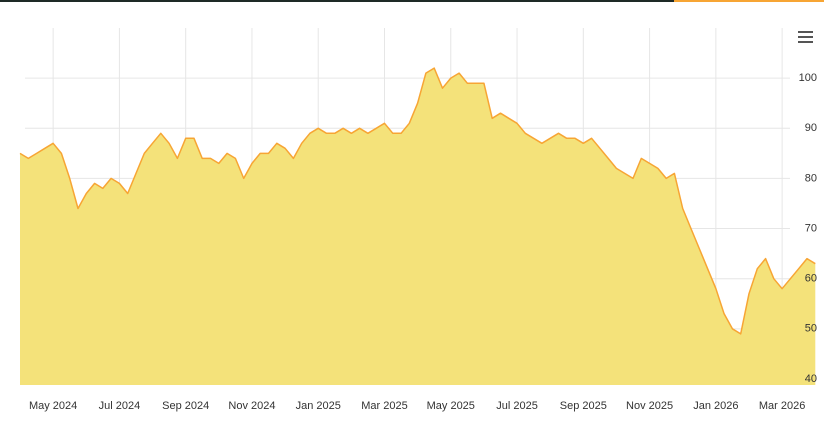  Describe the element at coordinates (782, 406) in the screenshot. I see `x-tick-label: Mar 2026` at that location.